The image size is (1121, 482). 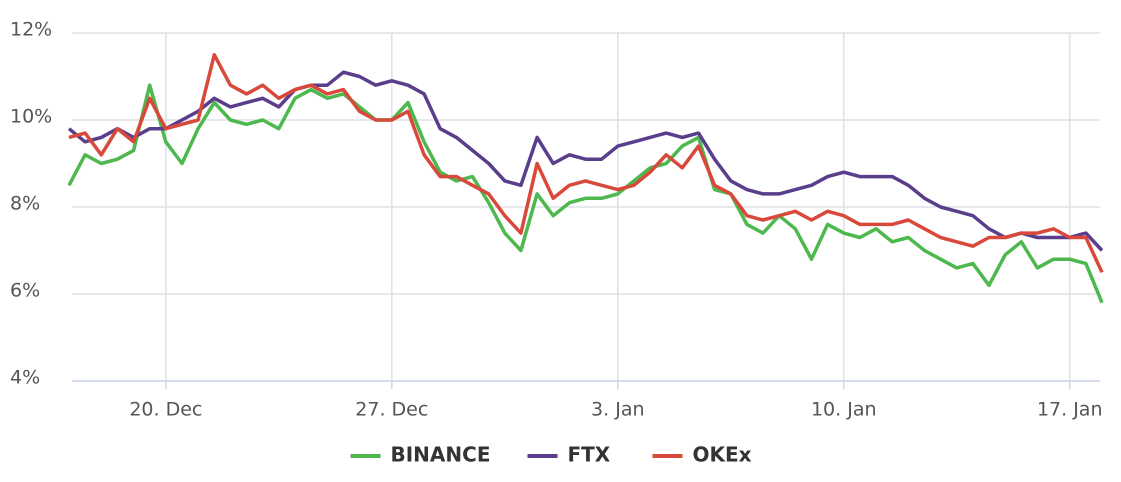 I want to click on legend: BINANCE FTX OKEx, so click(x=551, y=455).